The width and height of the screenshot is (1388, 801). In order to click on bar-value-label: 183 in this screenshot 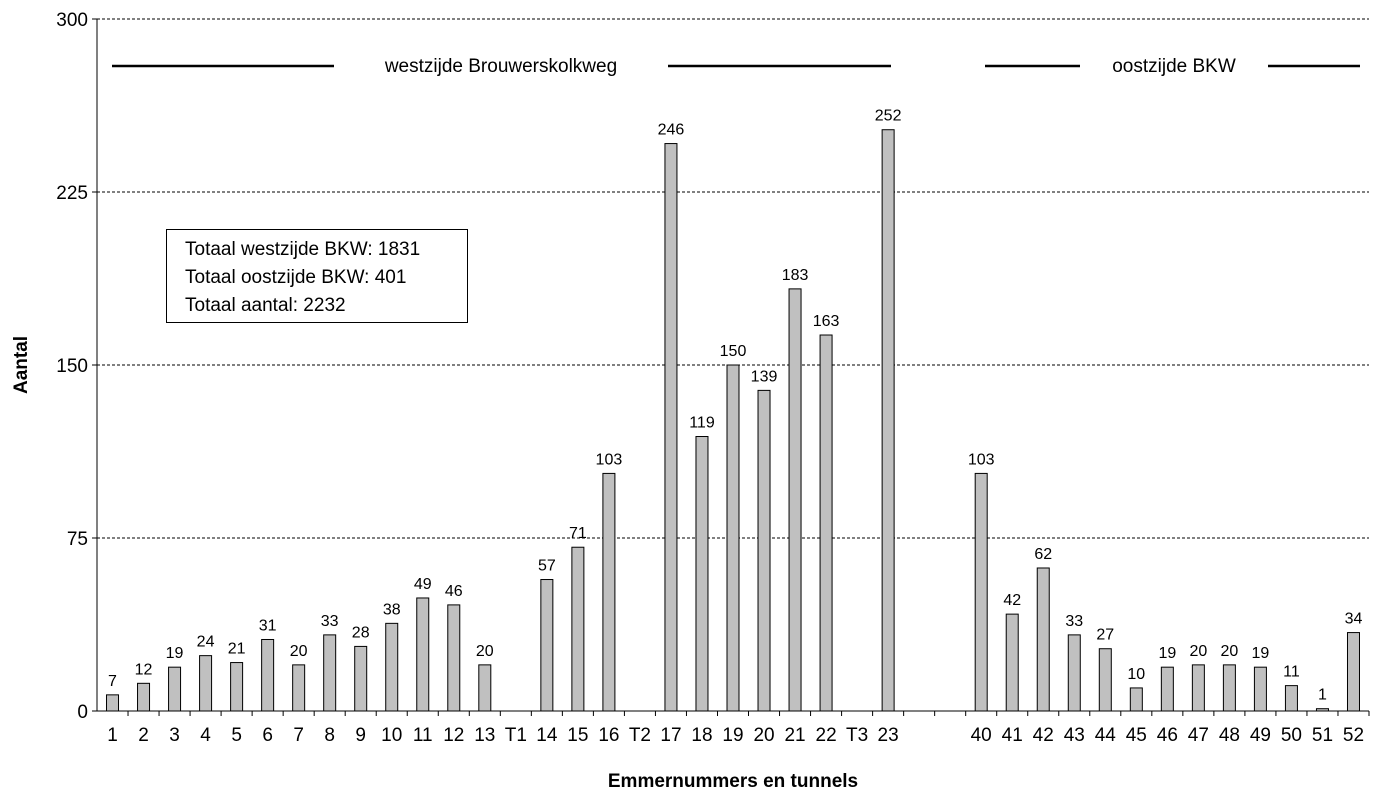, I will do `click(795, 275)`.